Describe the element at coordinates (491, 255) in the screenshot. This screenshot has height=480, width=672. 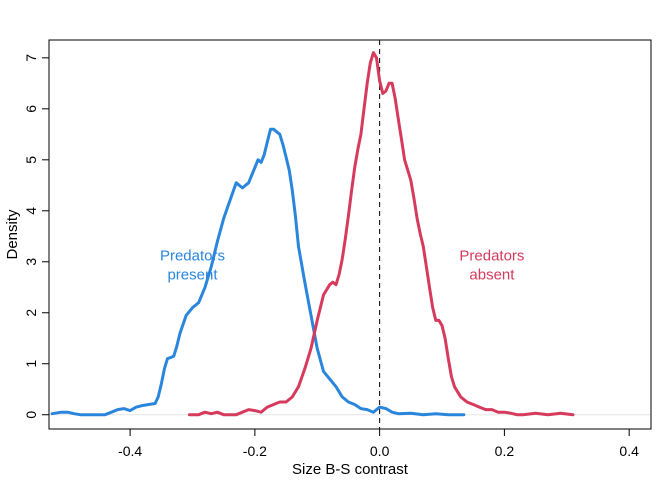
I see `annotation-2-line-1: Predators` at that location.